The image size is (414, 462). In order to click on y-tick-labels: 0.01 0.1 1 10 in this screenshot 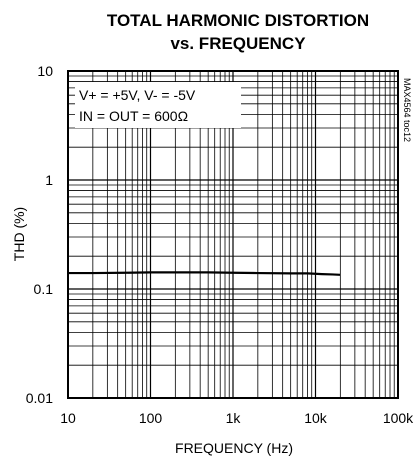, I will do `click(39, 234)`.